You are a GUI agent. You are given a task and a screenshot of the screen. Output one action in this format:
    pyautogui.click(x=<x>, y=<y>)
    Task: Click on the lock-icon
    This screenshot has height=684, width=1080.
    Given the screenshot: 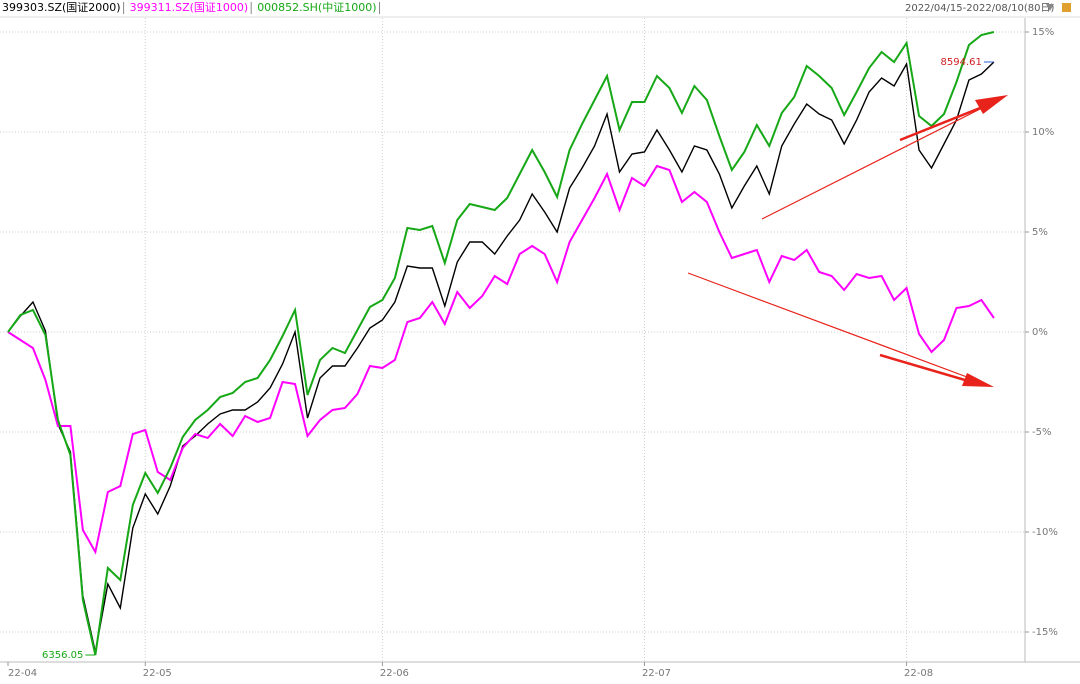 What is the action you would take?
    pyautogui.click(x=1066, y=7)
    